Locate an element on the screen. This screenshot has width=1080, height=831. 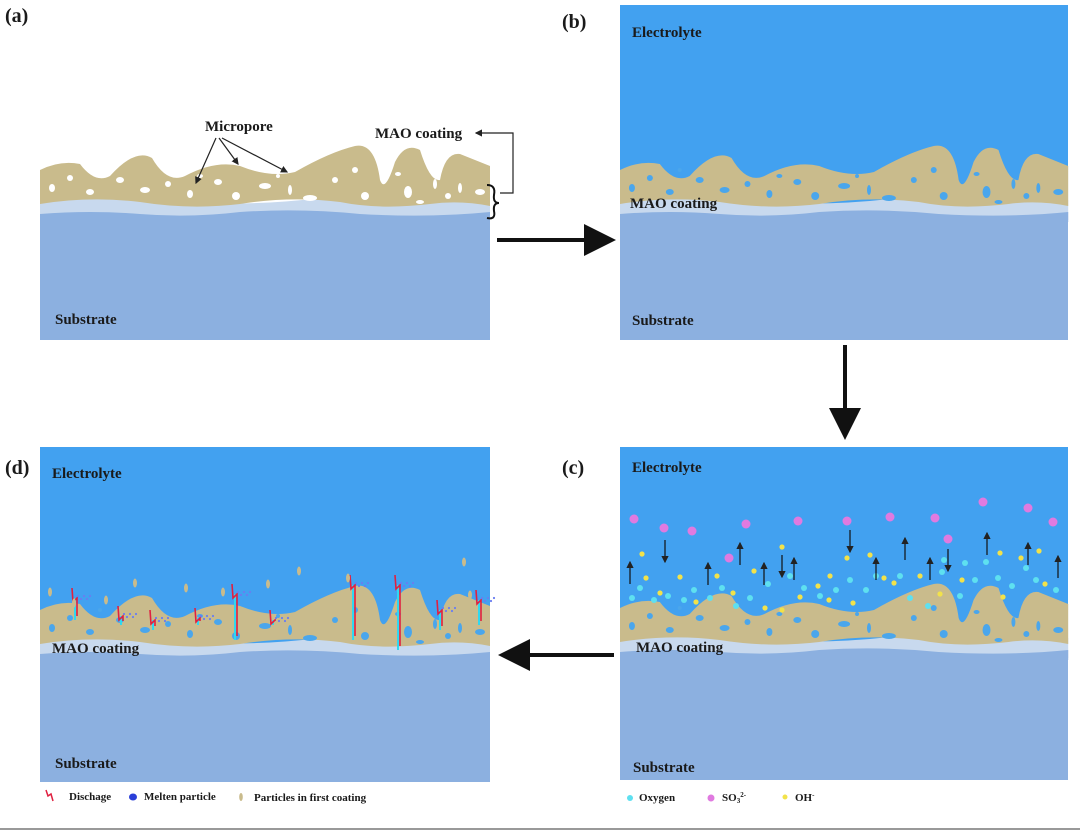
discharges-d is located at coordinates (272, 603).